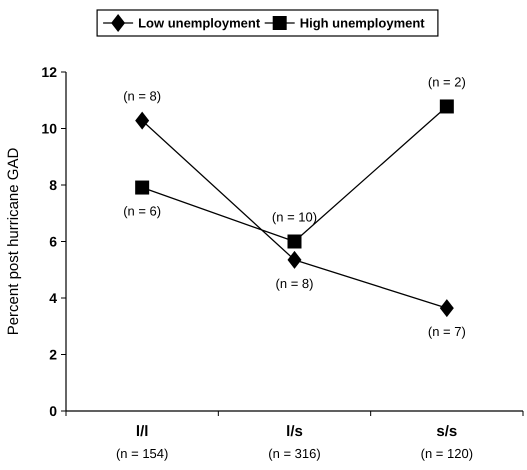 This screenshot has width=527, height=470. Describe the element at coordinates (53, 410) in the screenshot. I see `y-tick-label: 0` at that location.